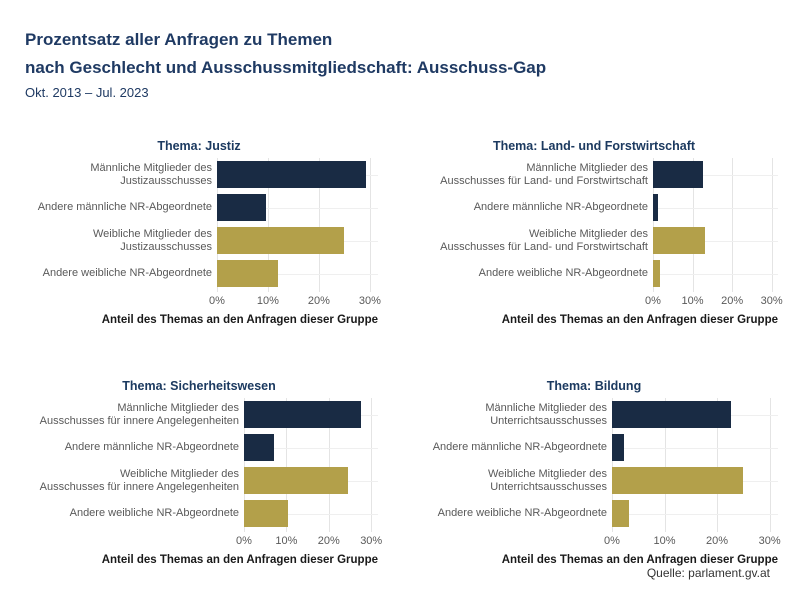 This screenshot has height=600, width=800. What do you see at coordinates (87, 92) in the screenshot?
I see `date-range-subtitle: Okt. 2013 – Jul. 2023` at bounding box center [87, 92].